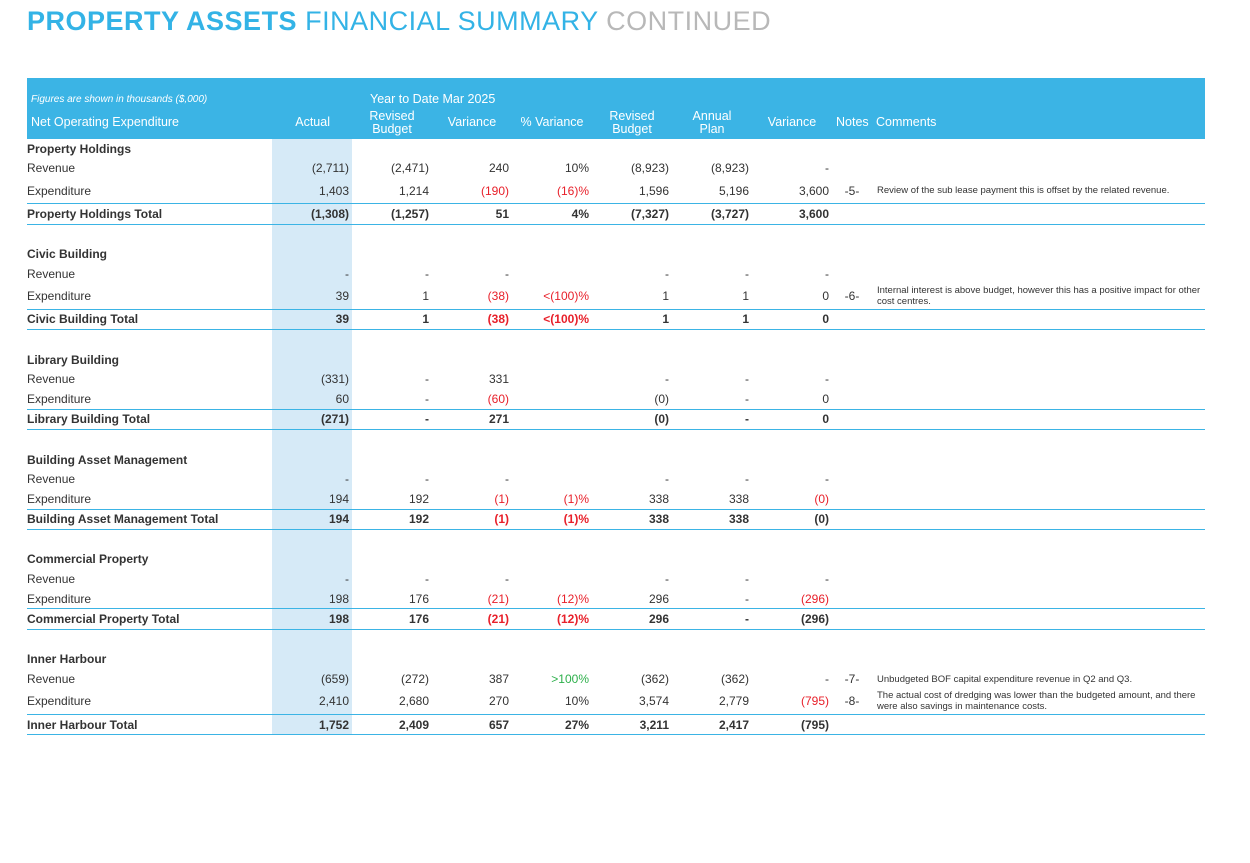 Image resolution: width=1250 pixels, height=863 pixels. Describe the element at coordinates (616, 559) in the screenshot. I see `section-row: Commercial Property` at that location.